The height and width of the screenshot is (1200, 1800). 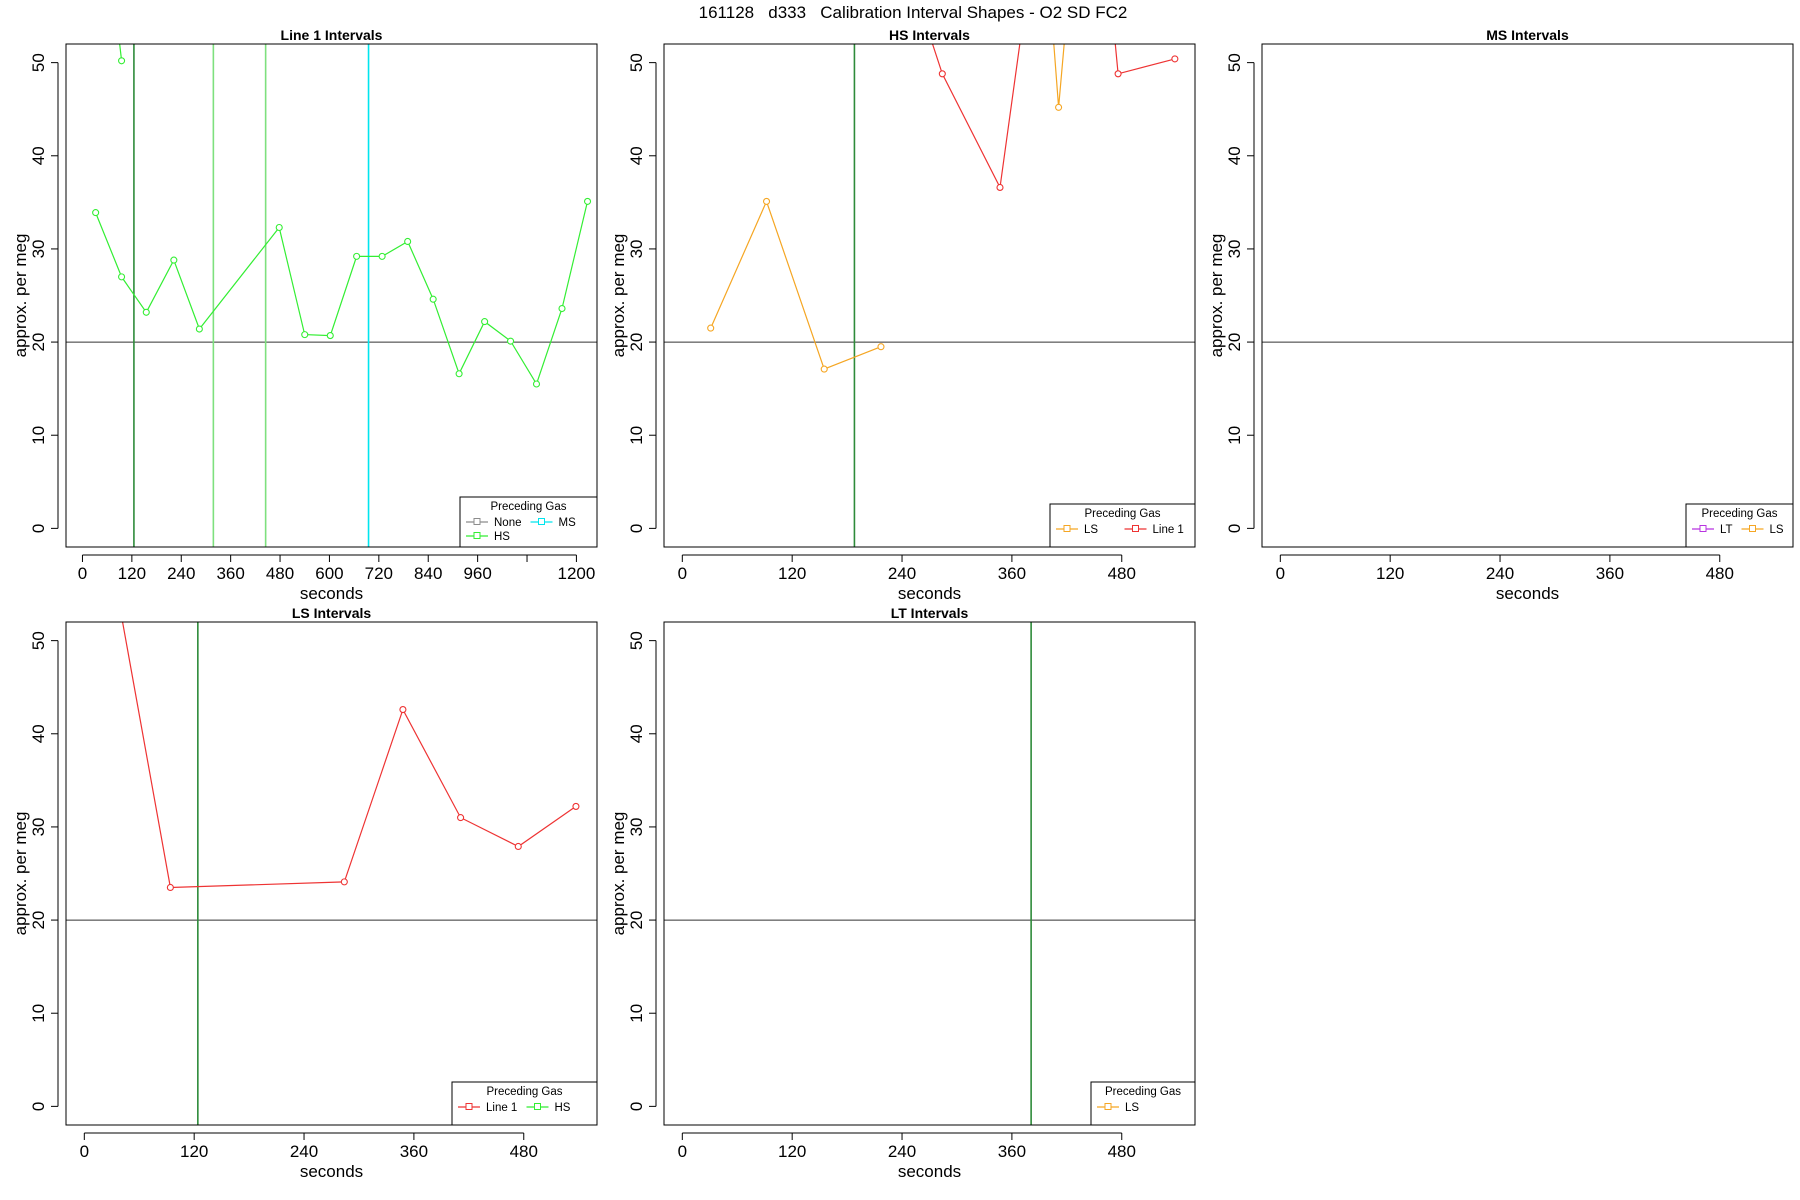 I want to click on x-axis: 0 120 240 360 480 600 720 840 960 1200 seconds, so click(x=337, y=578).